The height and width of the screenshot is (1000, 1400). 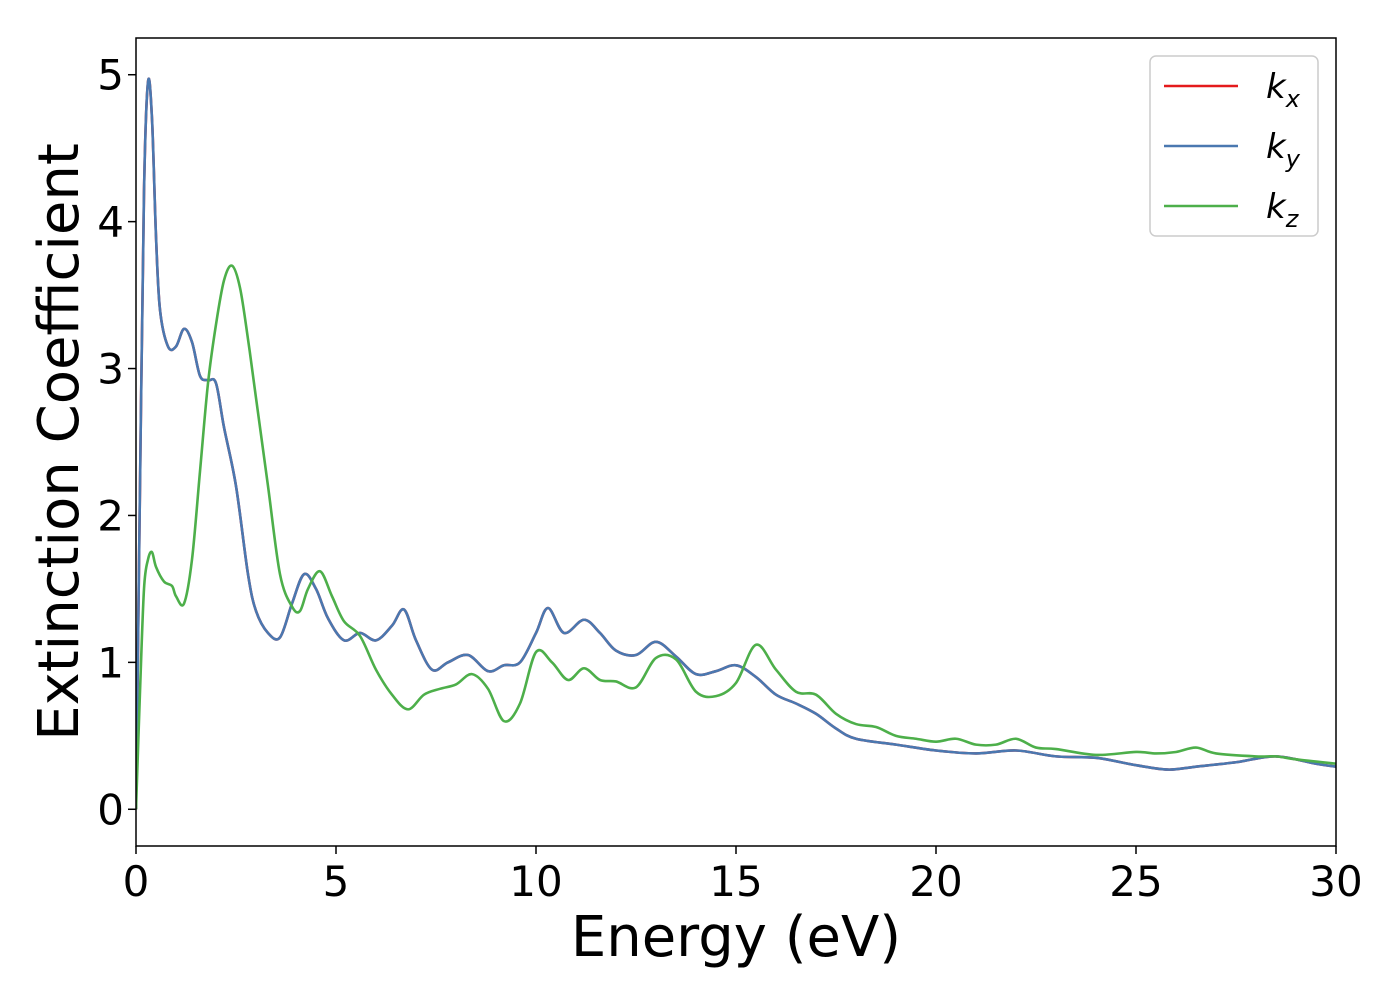 What do you see at coordinates (136, 881) in the screenshot?
I see `x-tick-label: 0` at bounding box center [136, 881].